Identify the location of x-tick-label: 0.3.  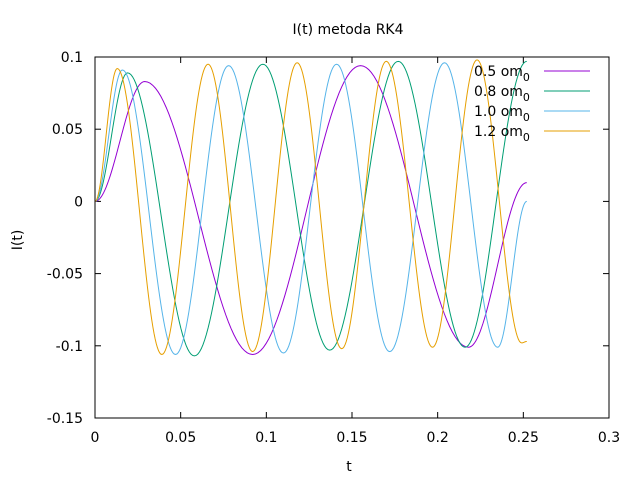
(609, 438).